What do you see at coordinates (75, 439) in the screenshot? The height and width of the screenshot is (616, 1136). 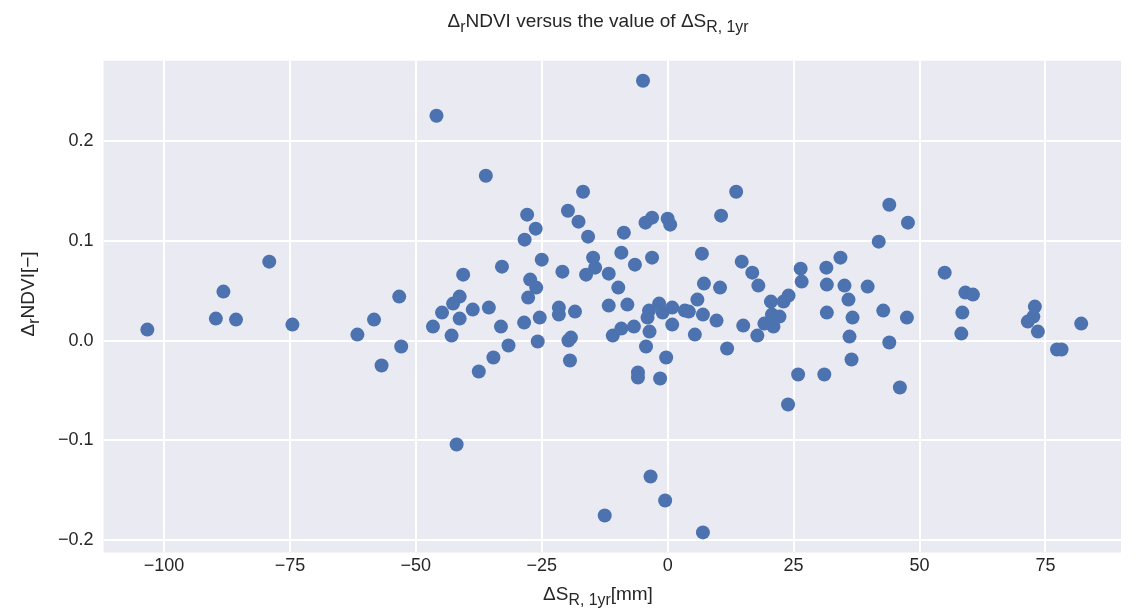 I see `y-tick-label: −0.1` at bounding box center [75, 439].